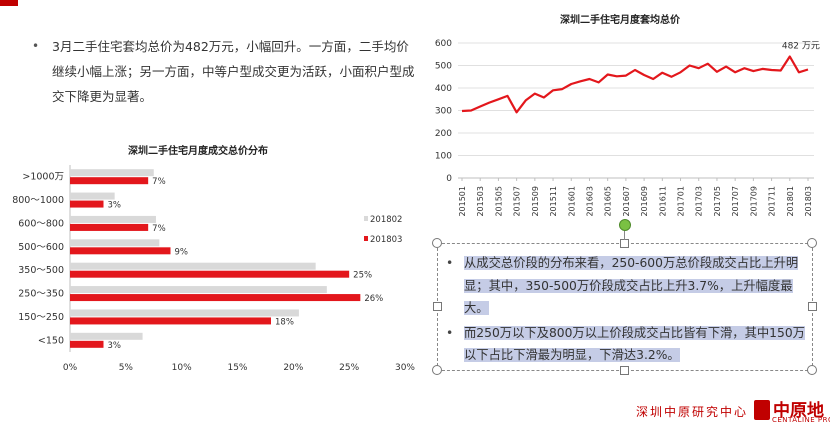  Describe the element at coordinates (437, 370) in the screenshot. I see `resize-handle-bottom-left` at that location.